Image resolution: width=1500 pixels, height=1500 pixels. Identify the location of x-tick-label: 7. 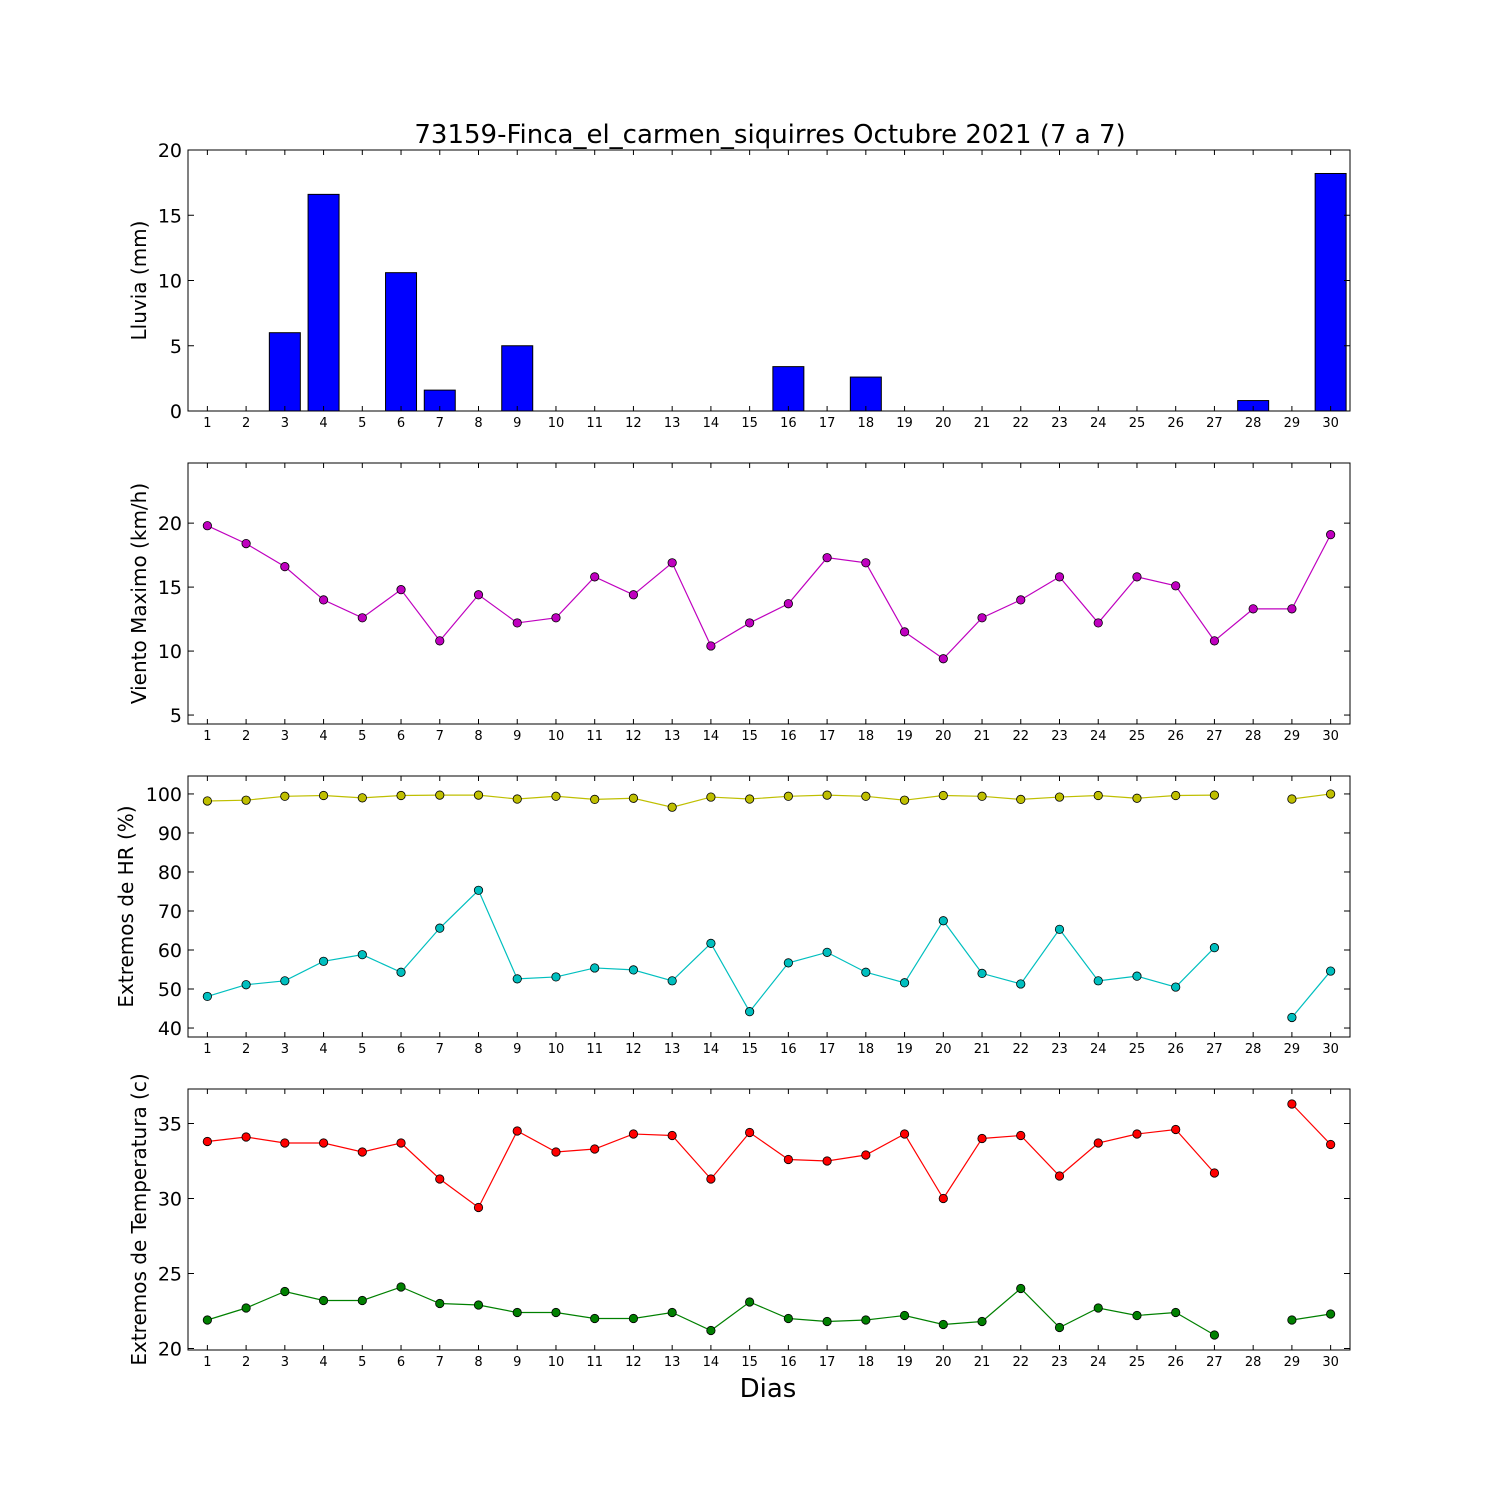
(440, 736).